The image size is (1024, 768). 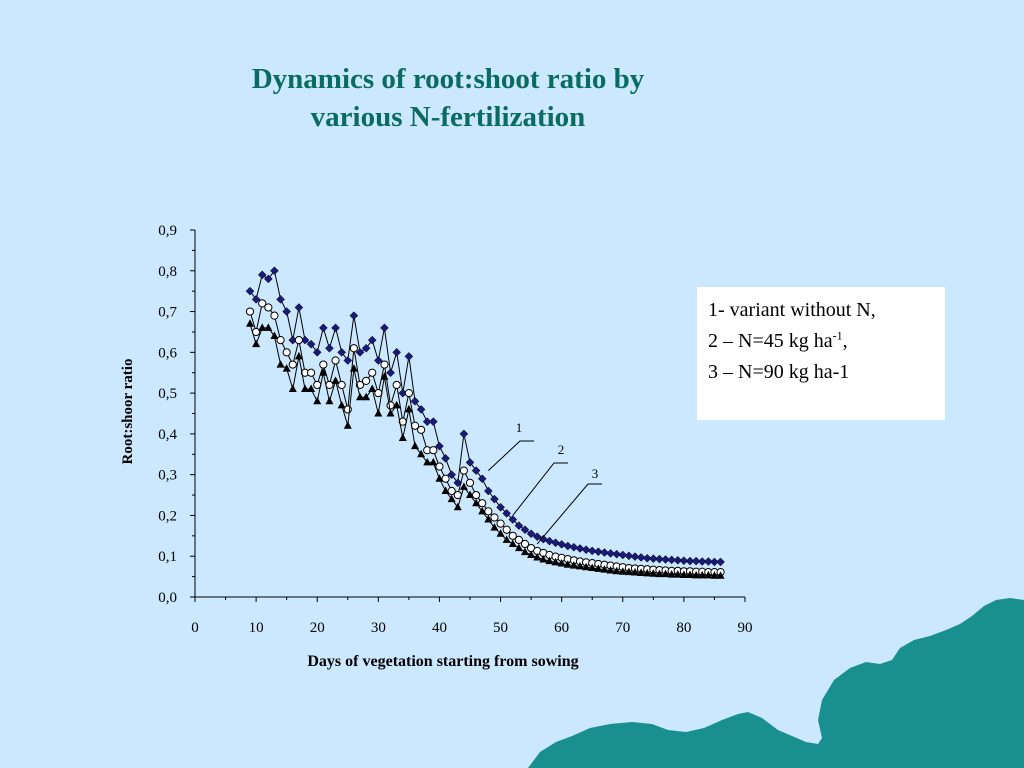 I want to click on x-tick-label: 10, so click(x=256, y=628).